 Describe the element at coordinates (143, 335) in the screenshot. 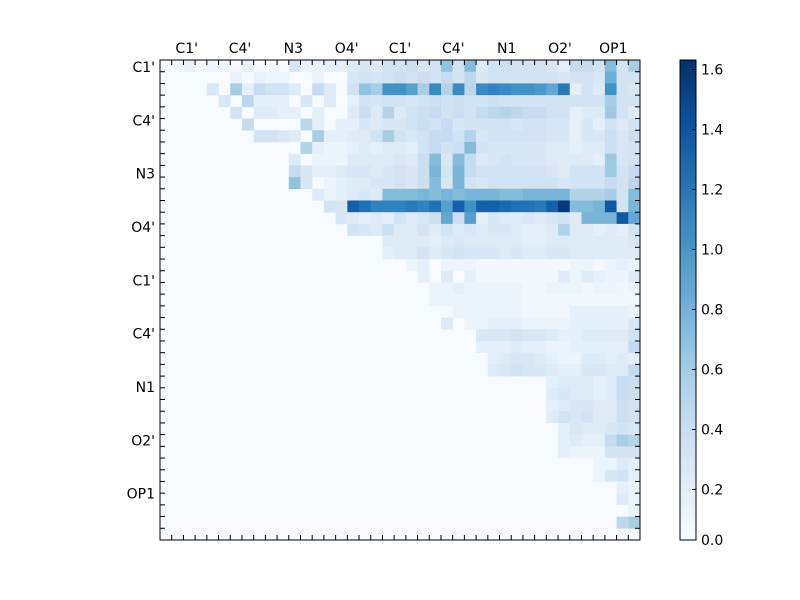

I see `y-tick-label: C4'` at that location.